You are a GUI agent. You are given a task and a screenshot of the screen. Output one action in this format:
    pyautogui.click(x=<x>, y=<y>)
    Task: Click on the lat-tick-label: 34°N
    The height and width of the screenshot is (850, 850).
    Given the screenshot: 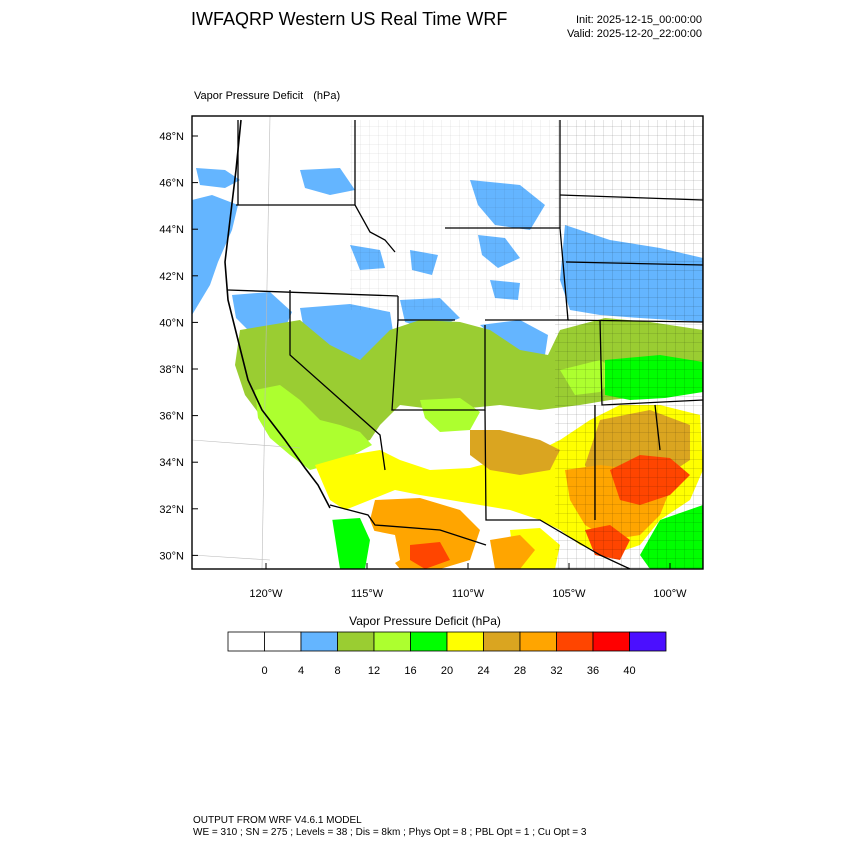 What is the action you would take?
    pyautogui.click(x=171, y=463)
    